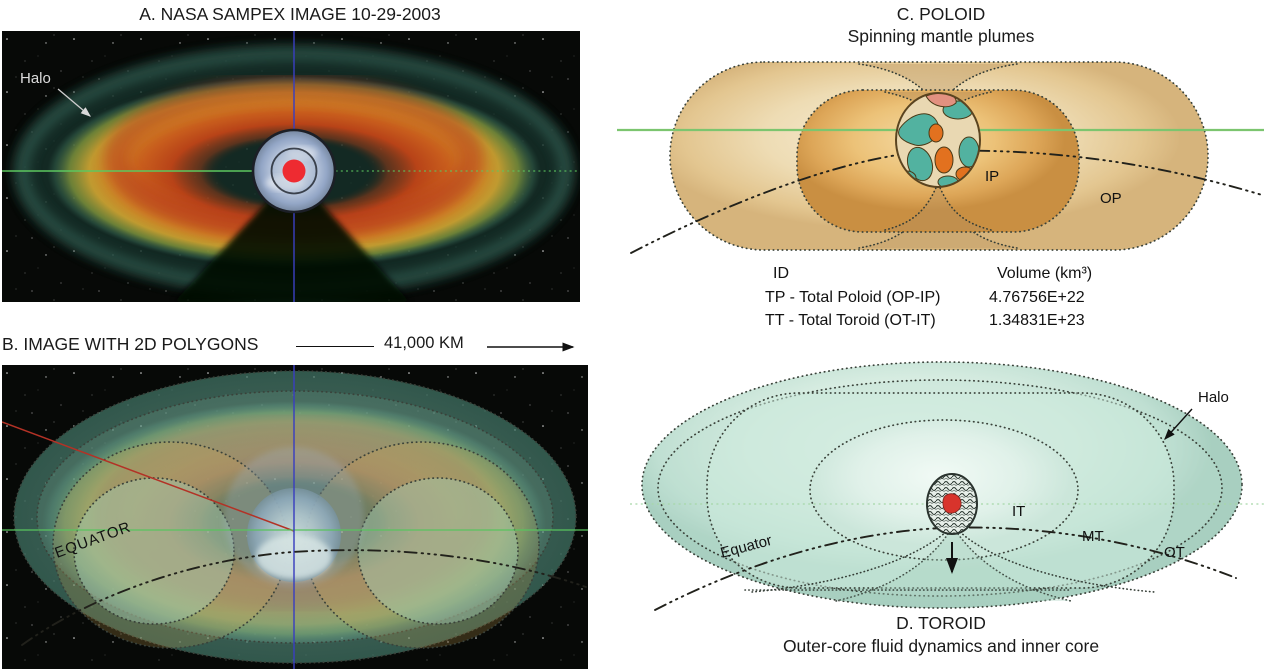  Describe the element at coordinates (424, 343) in the screenshot. I see `scale-label: 41,000 KM` at that location.